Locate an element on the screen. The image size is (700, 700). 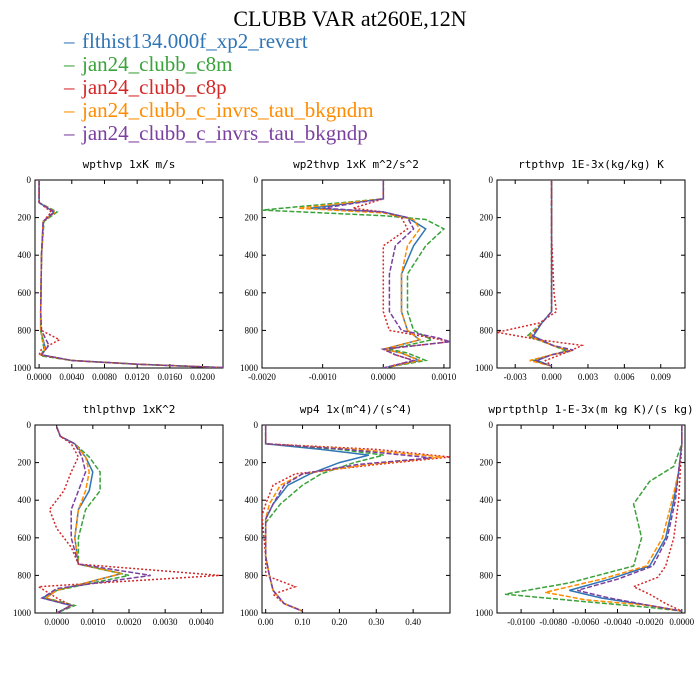
panel-title: wp4 1x(m^4)/(s^4) is located at coordinates (356, 409).